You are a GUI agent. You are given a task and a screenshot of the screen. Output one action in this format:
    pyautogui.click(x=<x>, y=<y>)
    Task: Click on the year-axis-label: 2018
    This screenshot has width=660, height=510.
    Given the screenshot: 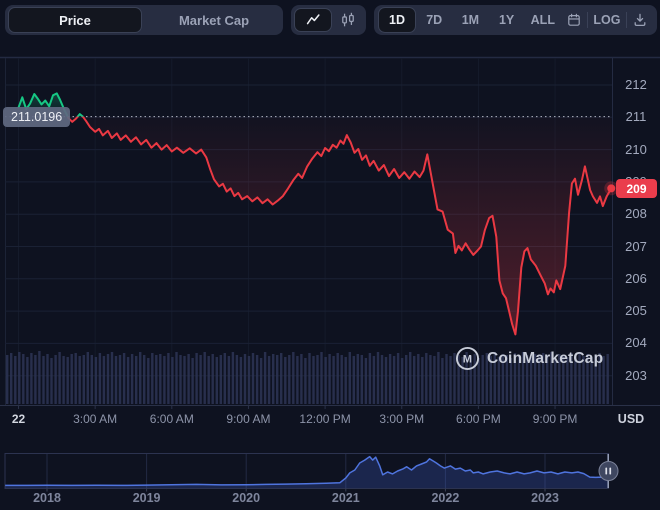 What is the action you would take?
    pyautogui.click(x=47, y=498)
    